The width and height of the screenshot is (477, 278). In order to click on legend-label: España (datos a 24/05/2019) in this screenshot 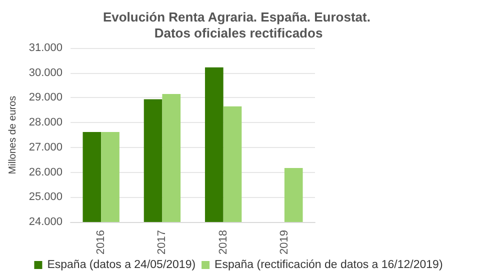, I will do `click(121, 265)`.